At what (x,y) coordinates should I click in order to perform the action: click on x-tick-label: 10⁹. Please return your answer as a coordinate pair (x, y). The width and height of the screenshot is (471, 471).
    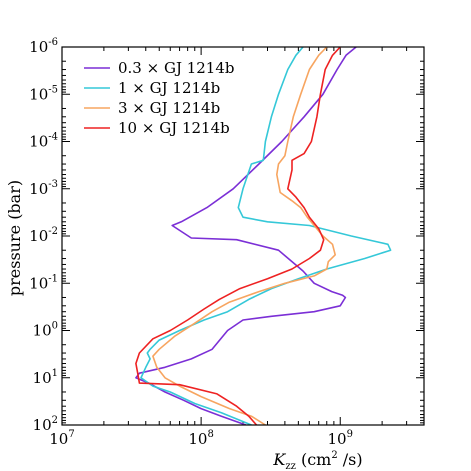
    Looking at the image, I should click on (340, 438).